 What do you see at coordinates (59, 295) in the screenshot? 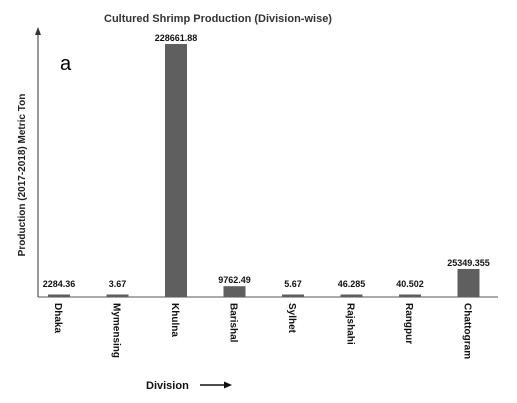
I see `bar-dhaka` at bounding box center [59, 295].